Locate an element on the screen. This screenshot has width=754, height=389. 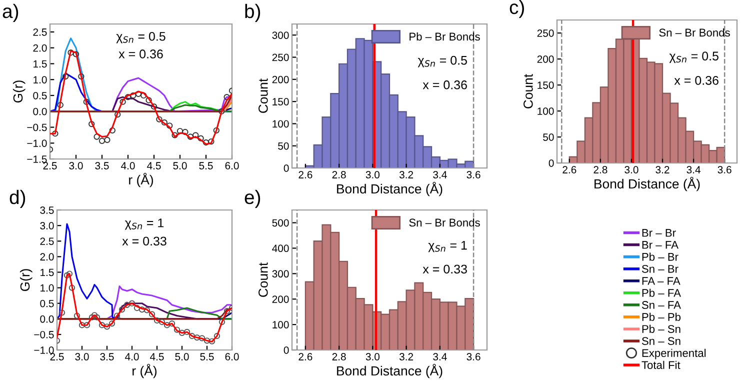
y-axis-title: G(r) is located at coordinates (19, 91).